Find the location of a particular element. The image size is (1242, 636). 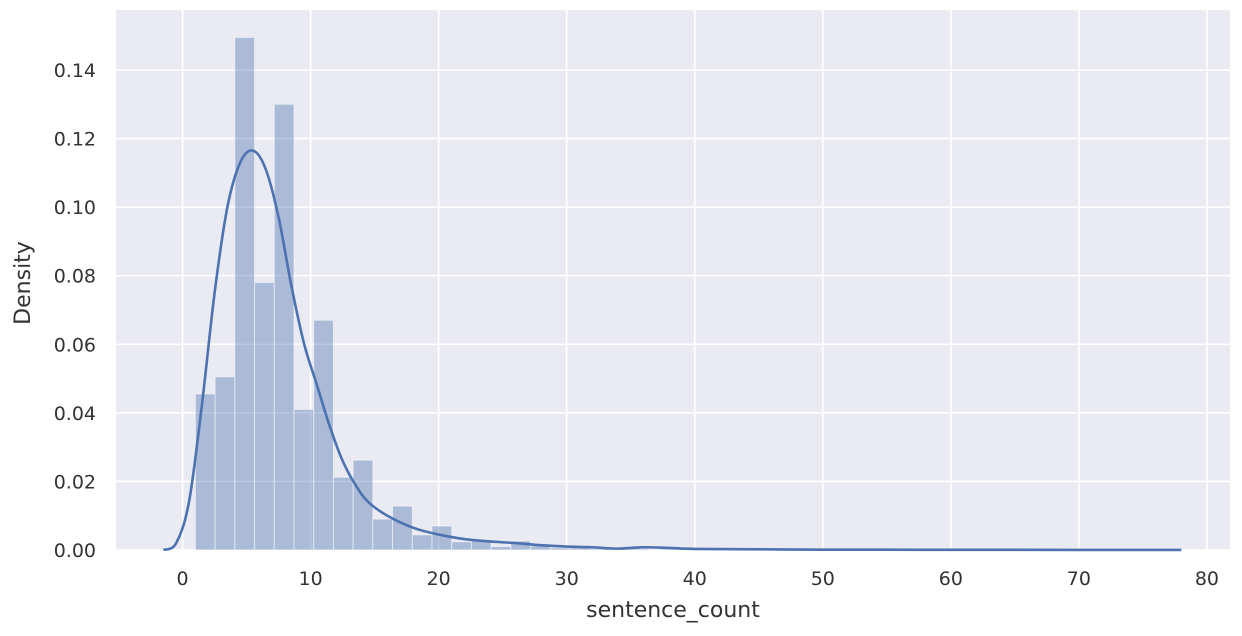

x-tick-label: 20 is located at coordinates (439, 579).